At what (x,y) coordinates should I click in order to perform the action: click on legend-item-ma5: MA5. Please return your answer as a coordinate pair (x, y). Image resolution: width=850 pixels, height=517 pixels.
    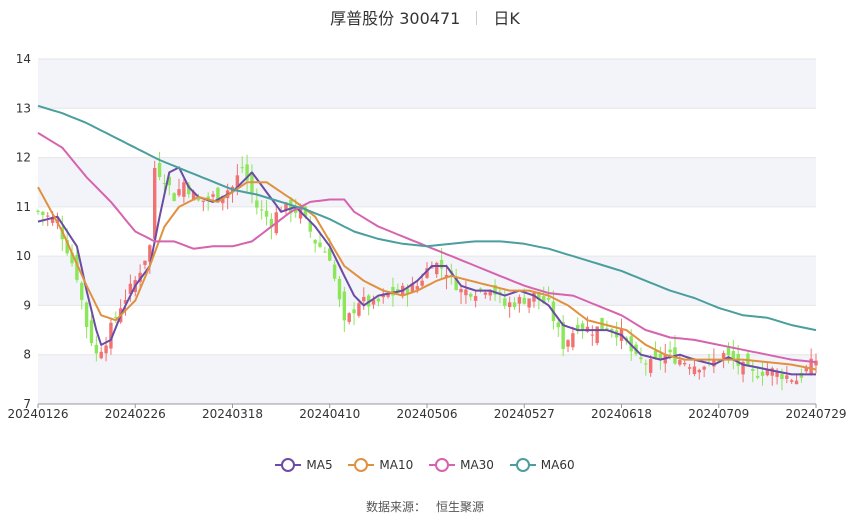
    Looking at the image, I should click on (304, 465).